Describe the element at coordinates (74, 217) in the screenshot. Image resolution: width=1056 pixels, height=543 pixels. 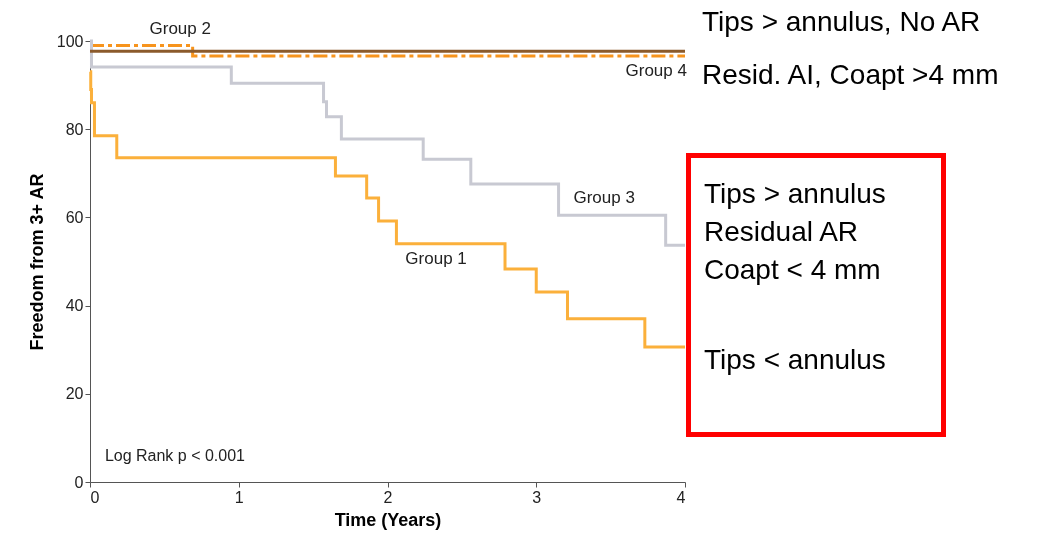
I see `y-tick-label: 60` at that location.